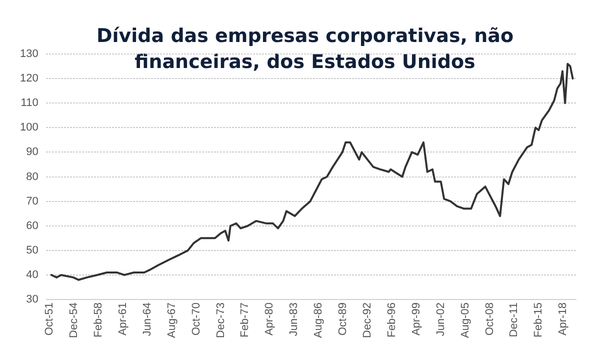 This screenshot has width=614, height=349. I want to click on x-tick-label: Dec-73, so click(220, 320).